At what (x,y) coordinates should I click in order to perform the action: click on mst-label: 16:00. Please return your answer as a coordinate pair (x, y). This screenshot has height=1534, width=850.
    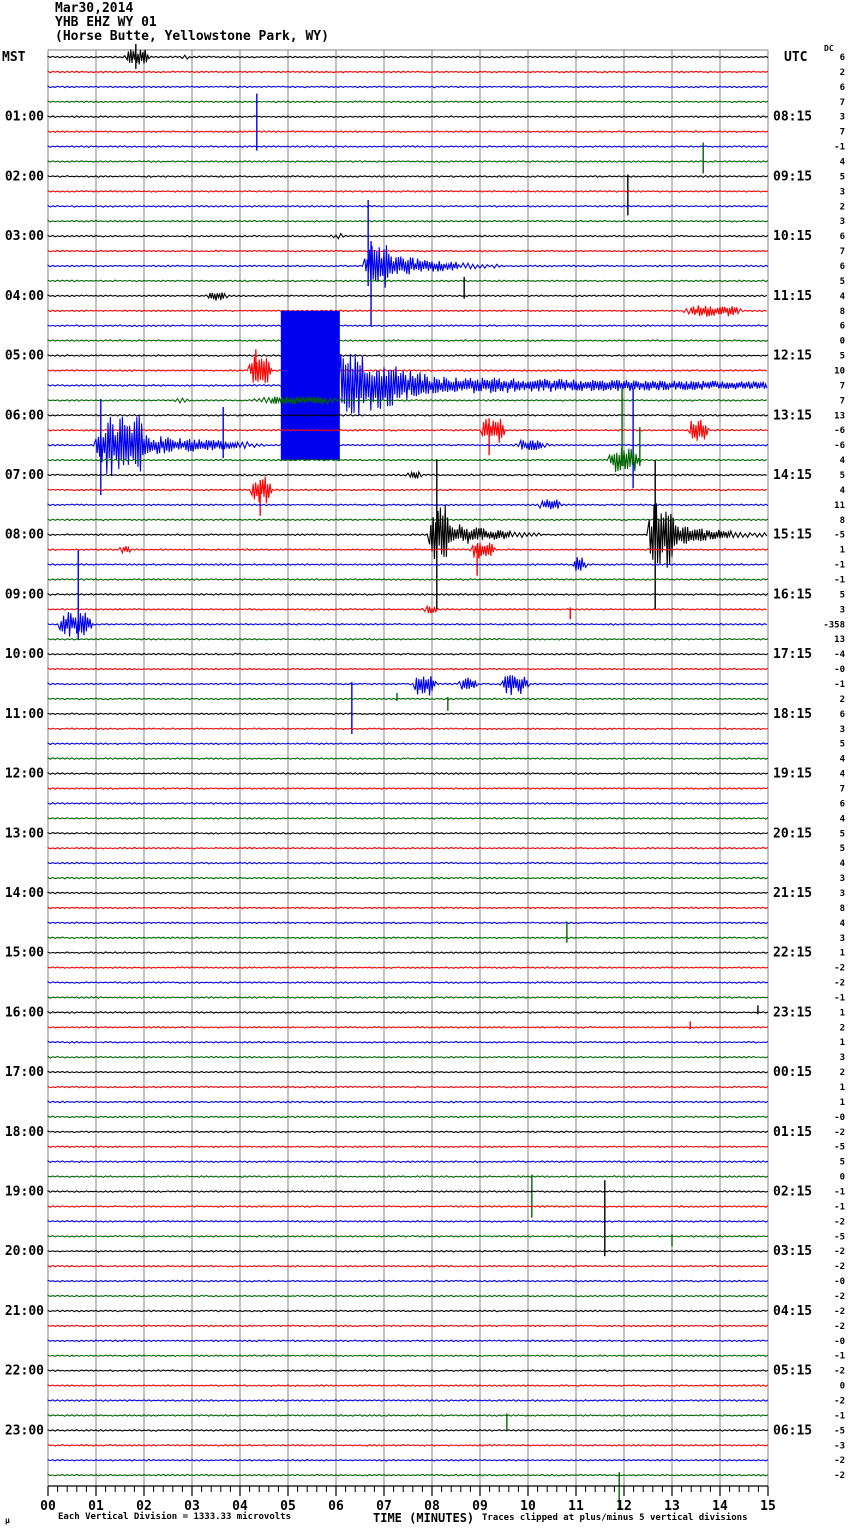
    Looking at the image, I should click on (24, 1012).